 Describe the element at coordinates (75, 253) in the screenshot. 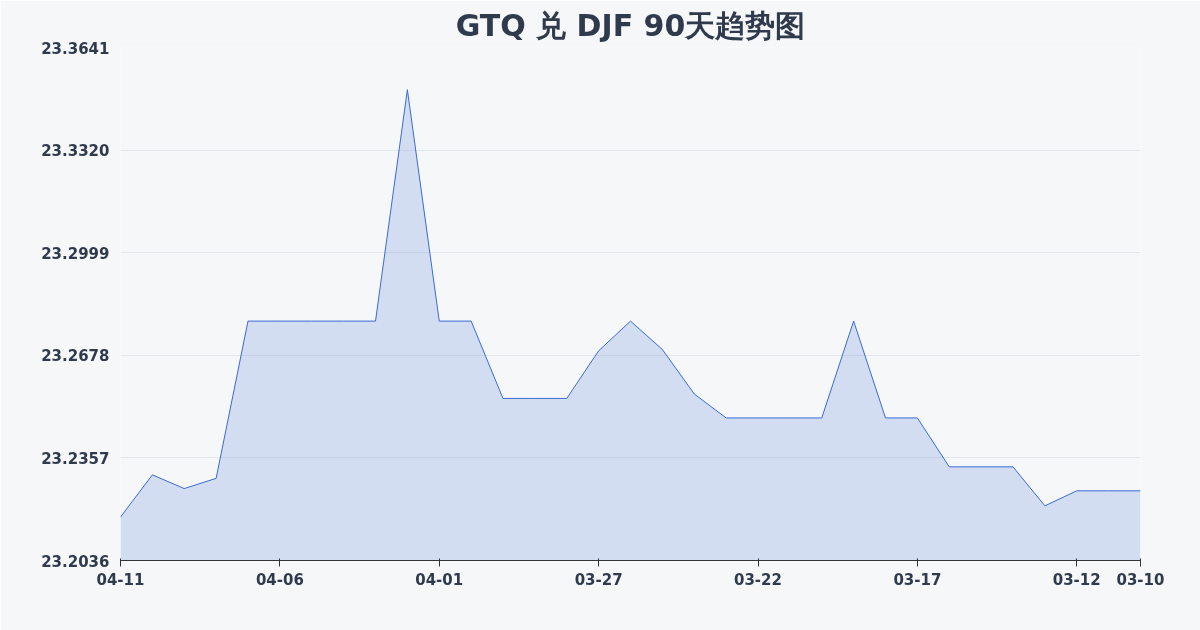

I see `y-tick-label: 23.2999` at that location.